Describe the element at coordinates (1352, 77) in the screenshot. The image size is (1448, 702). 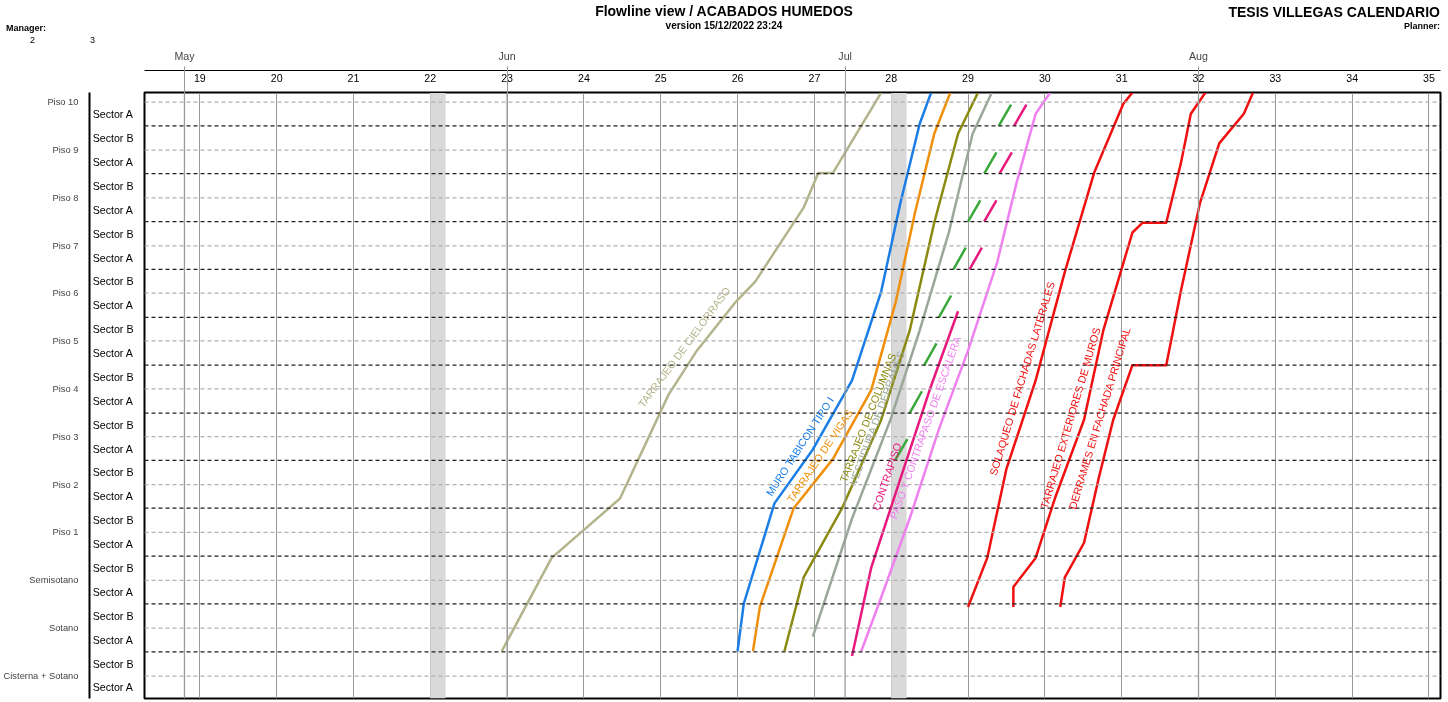
I see `x-tick-label: 34` at that location.